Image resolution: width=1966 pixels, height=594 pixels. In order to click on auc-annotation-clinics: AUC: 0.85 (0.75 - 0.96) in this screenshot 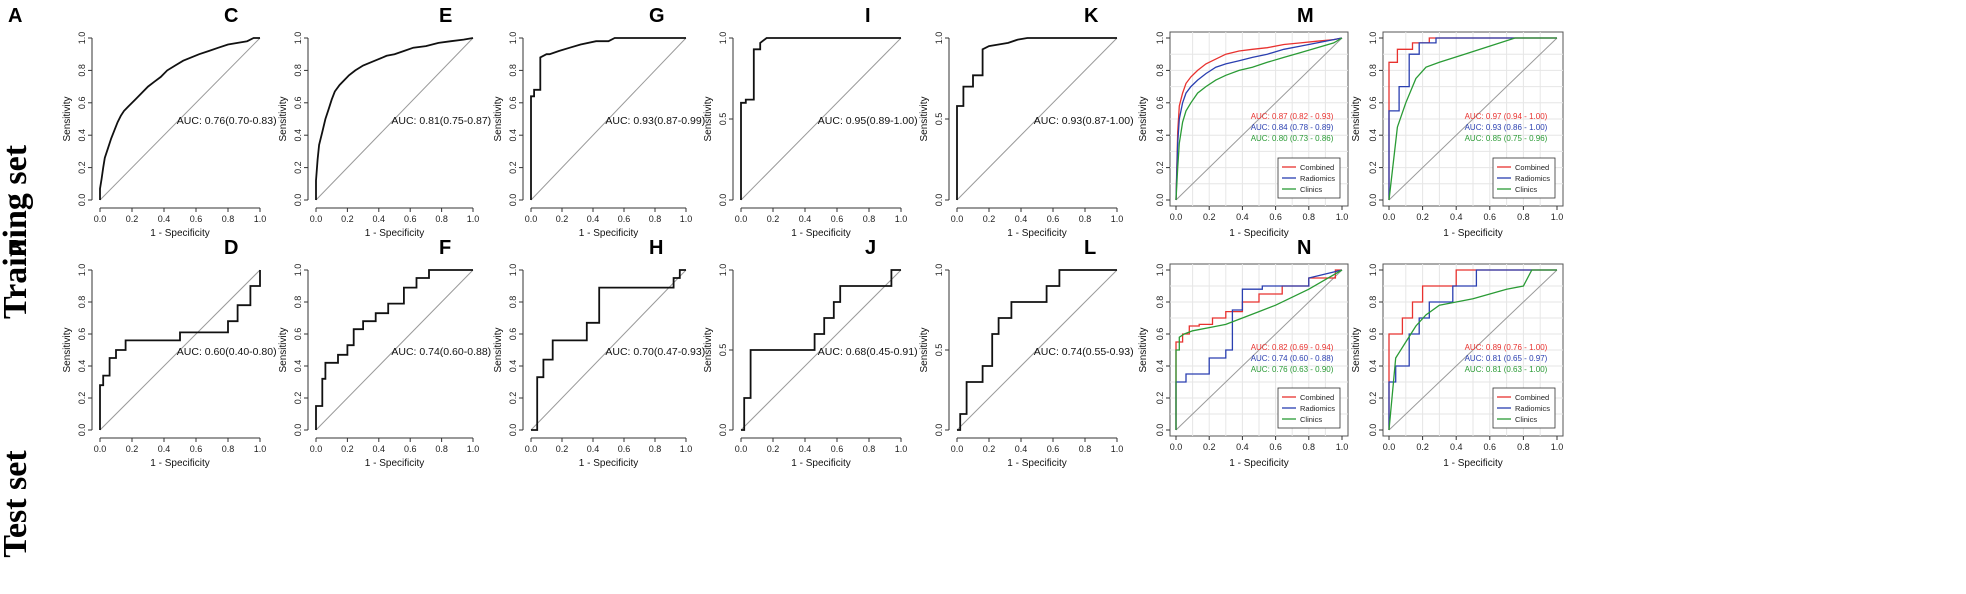, I will do `click(1506, 138)`.